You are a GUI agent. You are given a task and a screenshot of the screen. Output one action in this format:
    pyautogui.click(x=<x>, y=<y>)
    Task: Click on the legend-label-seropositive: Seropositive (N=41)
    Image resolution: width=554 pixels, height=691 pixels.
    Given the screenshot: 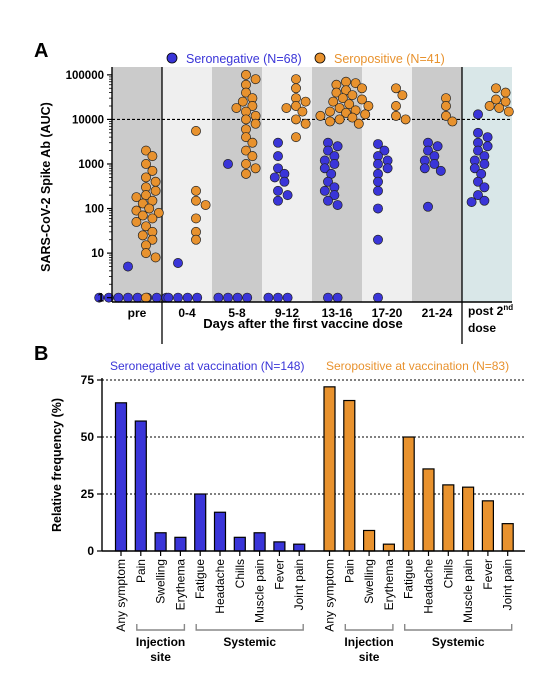 What is the action you would take?
    pyautogui.click(x=389, y=59)
    